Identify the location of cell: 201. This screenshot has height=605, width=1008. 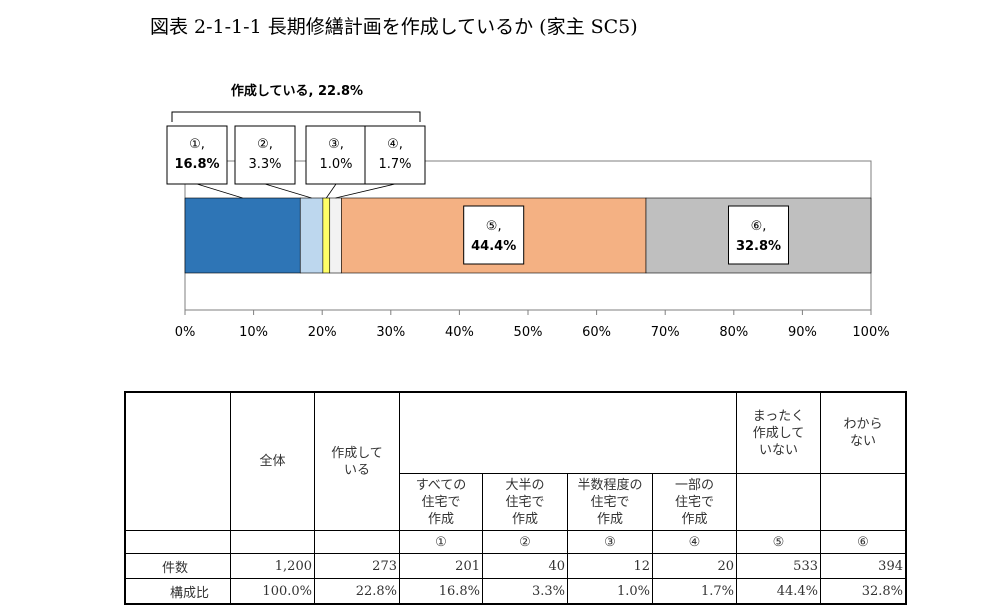
(441, 566).